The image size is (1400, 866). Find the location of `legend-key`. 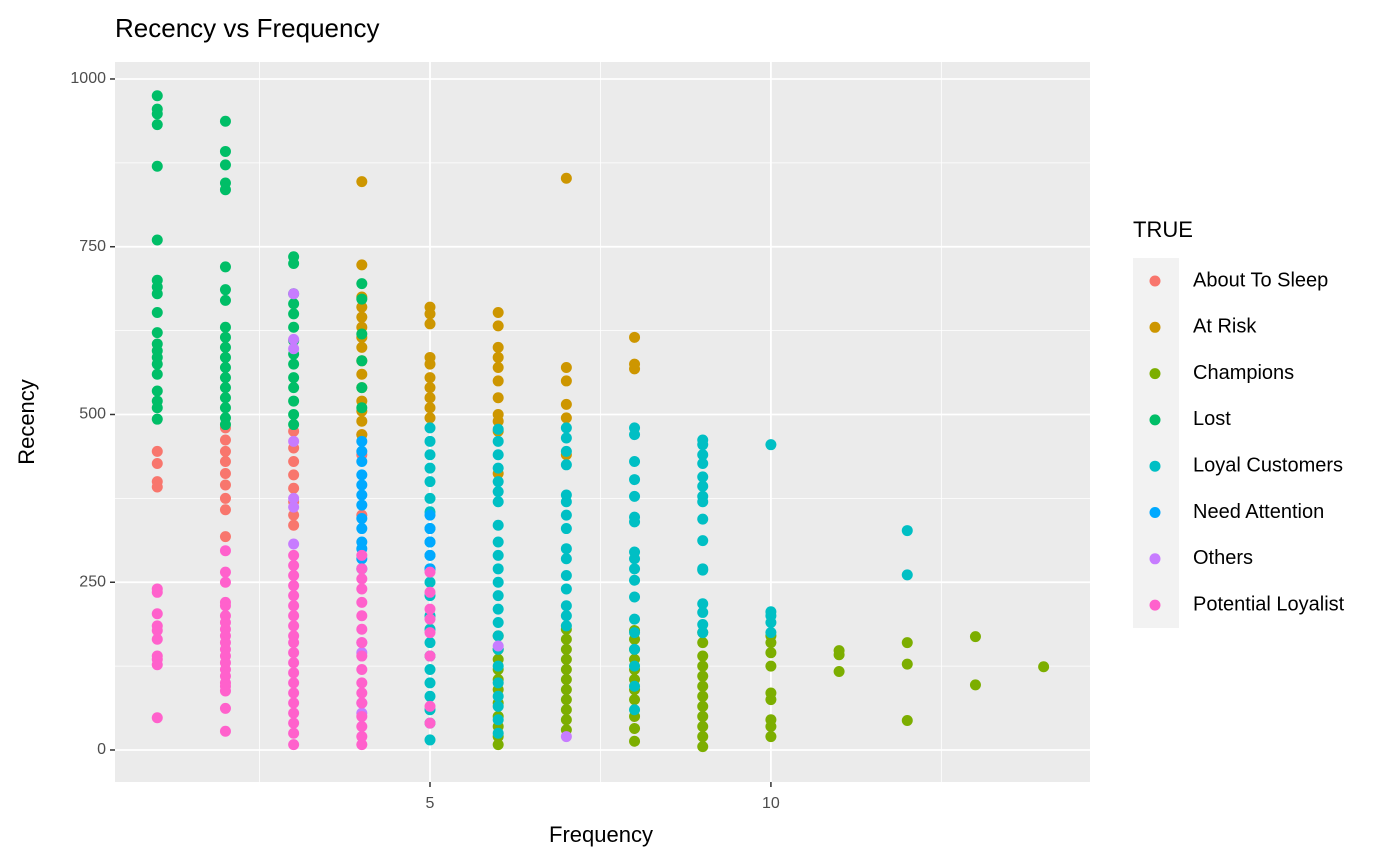

legend-key is located at coordinates (1155, 420).